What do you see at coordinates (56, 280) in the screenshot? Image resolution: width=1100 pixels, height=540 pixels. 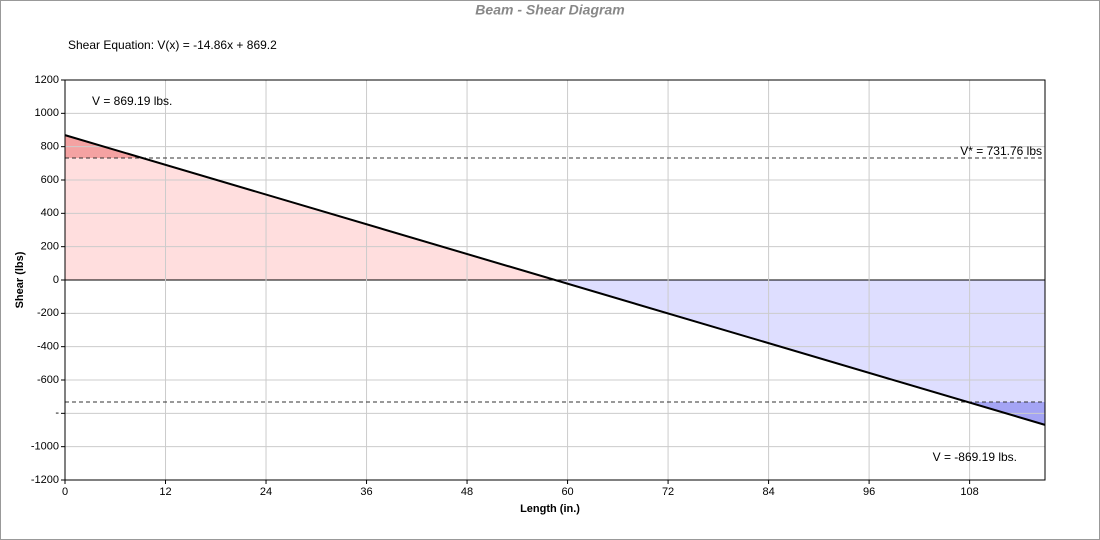 I see `y-tick-label: 0` at bounding box center [56, 280].